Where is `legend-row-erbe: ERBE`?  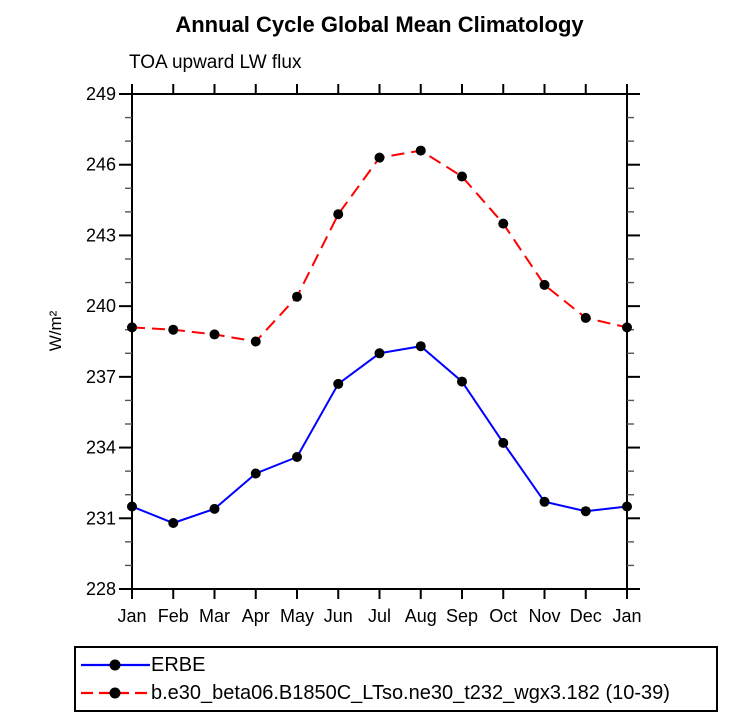 legend-row-erbe: ERBE is located at coordinates (397, 665).